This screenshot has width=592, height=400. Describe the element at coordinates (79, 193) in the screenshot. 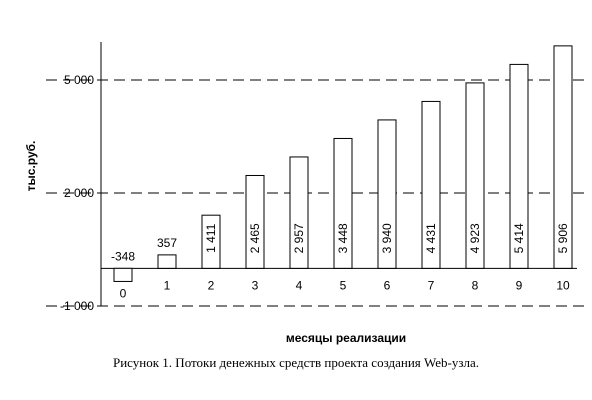

I see `y-tick-label-1: 2 000` at that location.